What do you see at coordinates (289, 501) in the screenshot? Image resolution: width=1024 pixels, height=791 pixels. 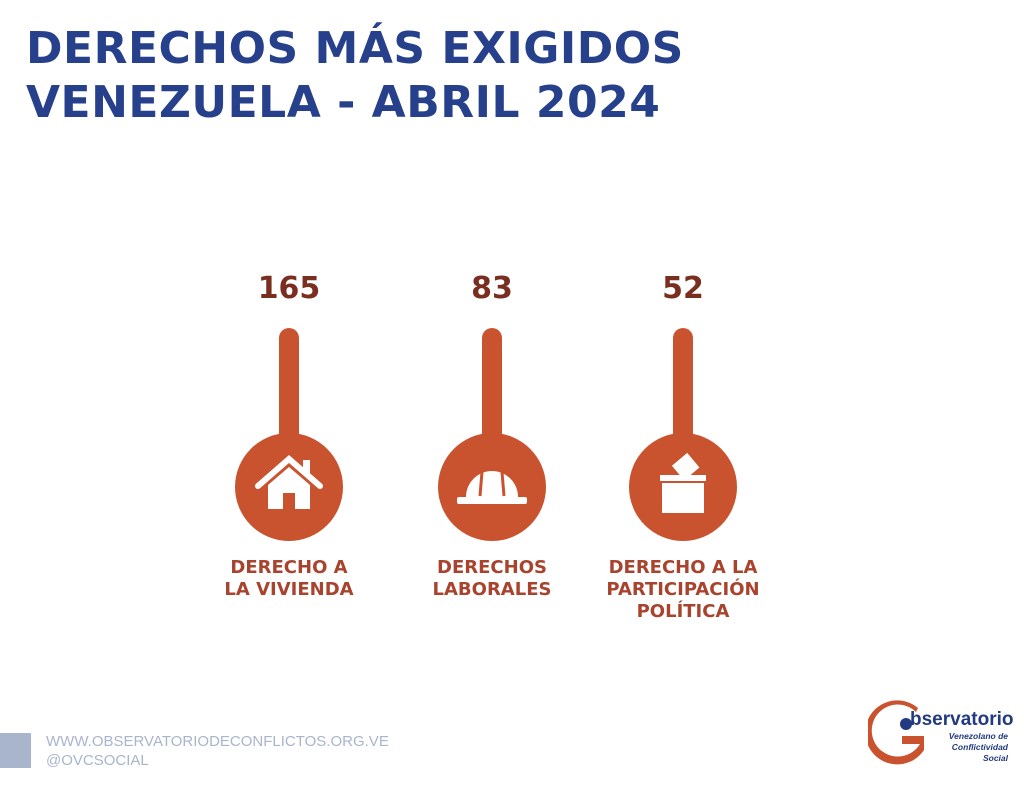 I see `house-door` at bounding box center [289, 501].